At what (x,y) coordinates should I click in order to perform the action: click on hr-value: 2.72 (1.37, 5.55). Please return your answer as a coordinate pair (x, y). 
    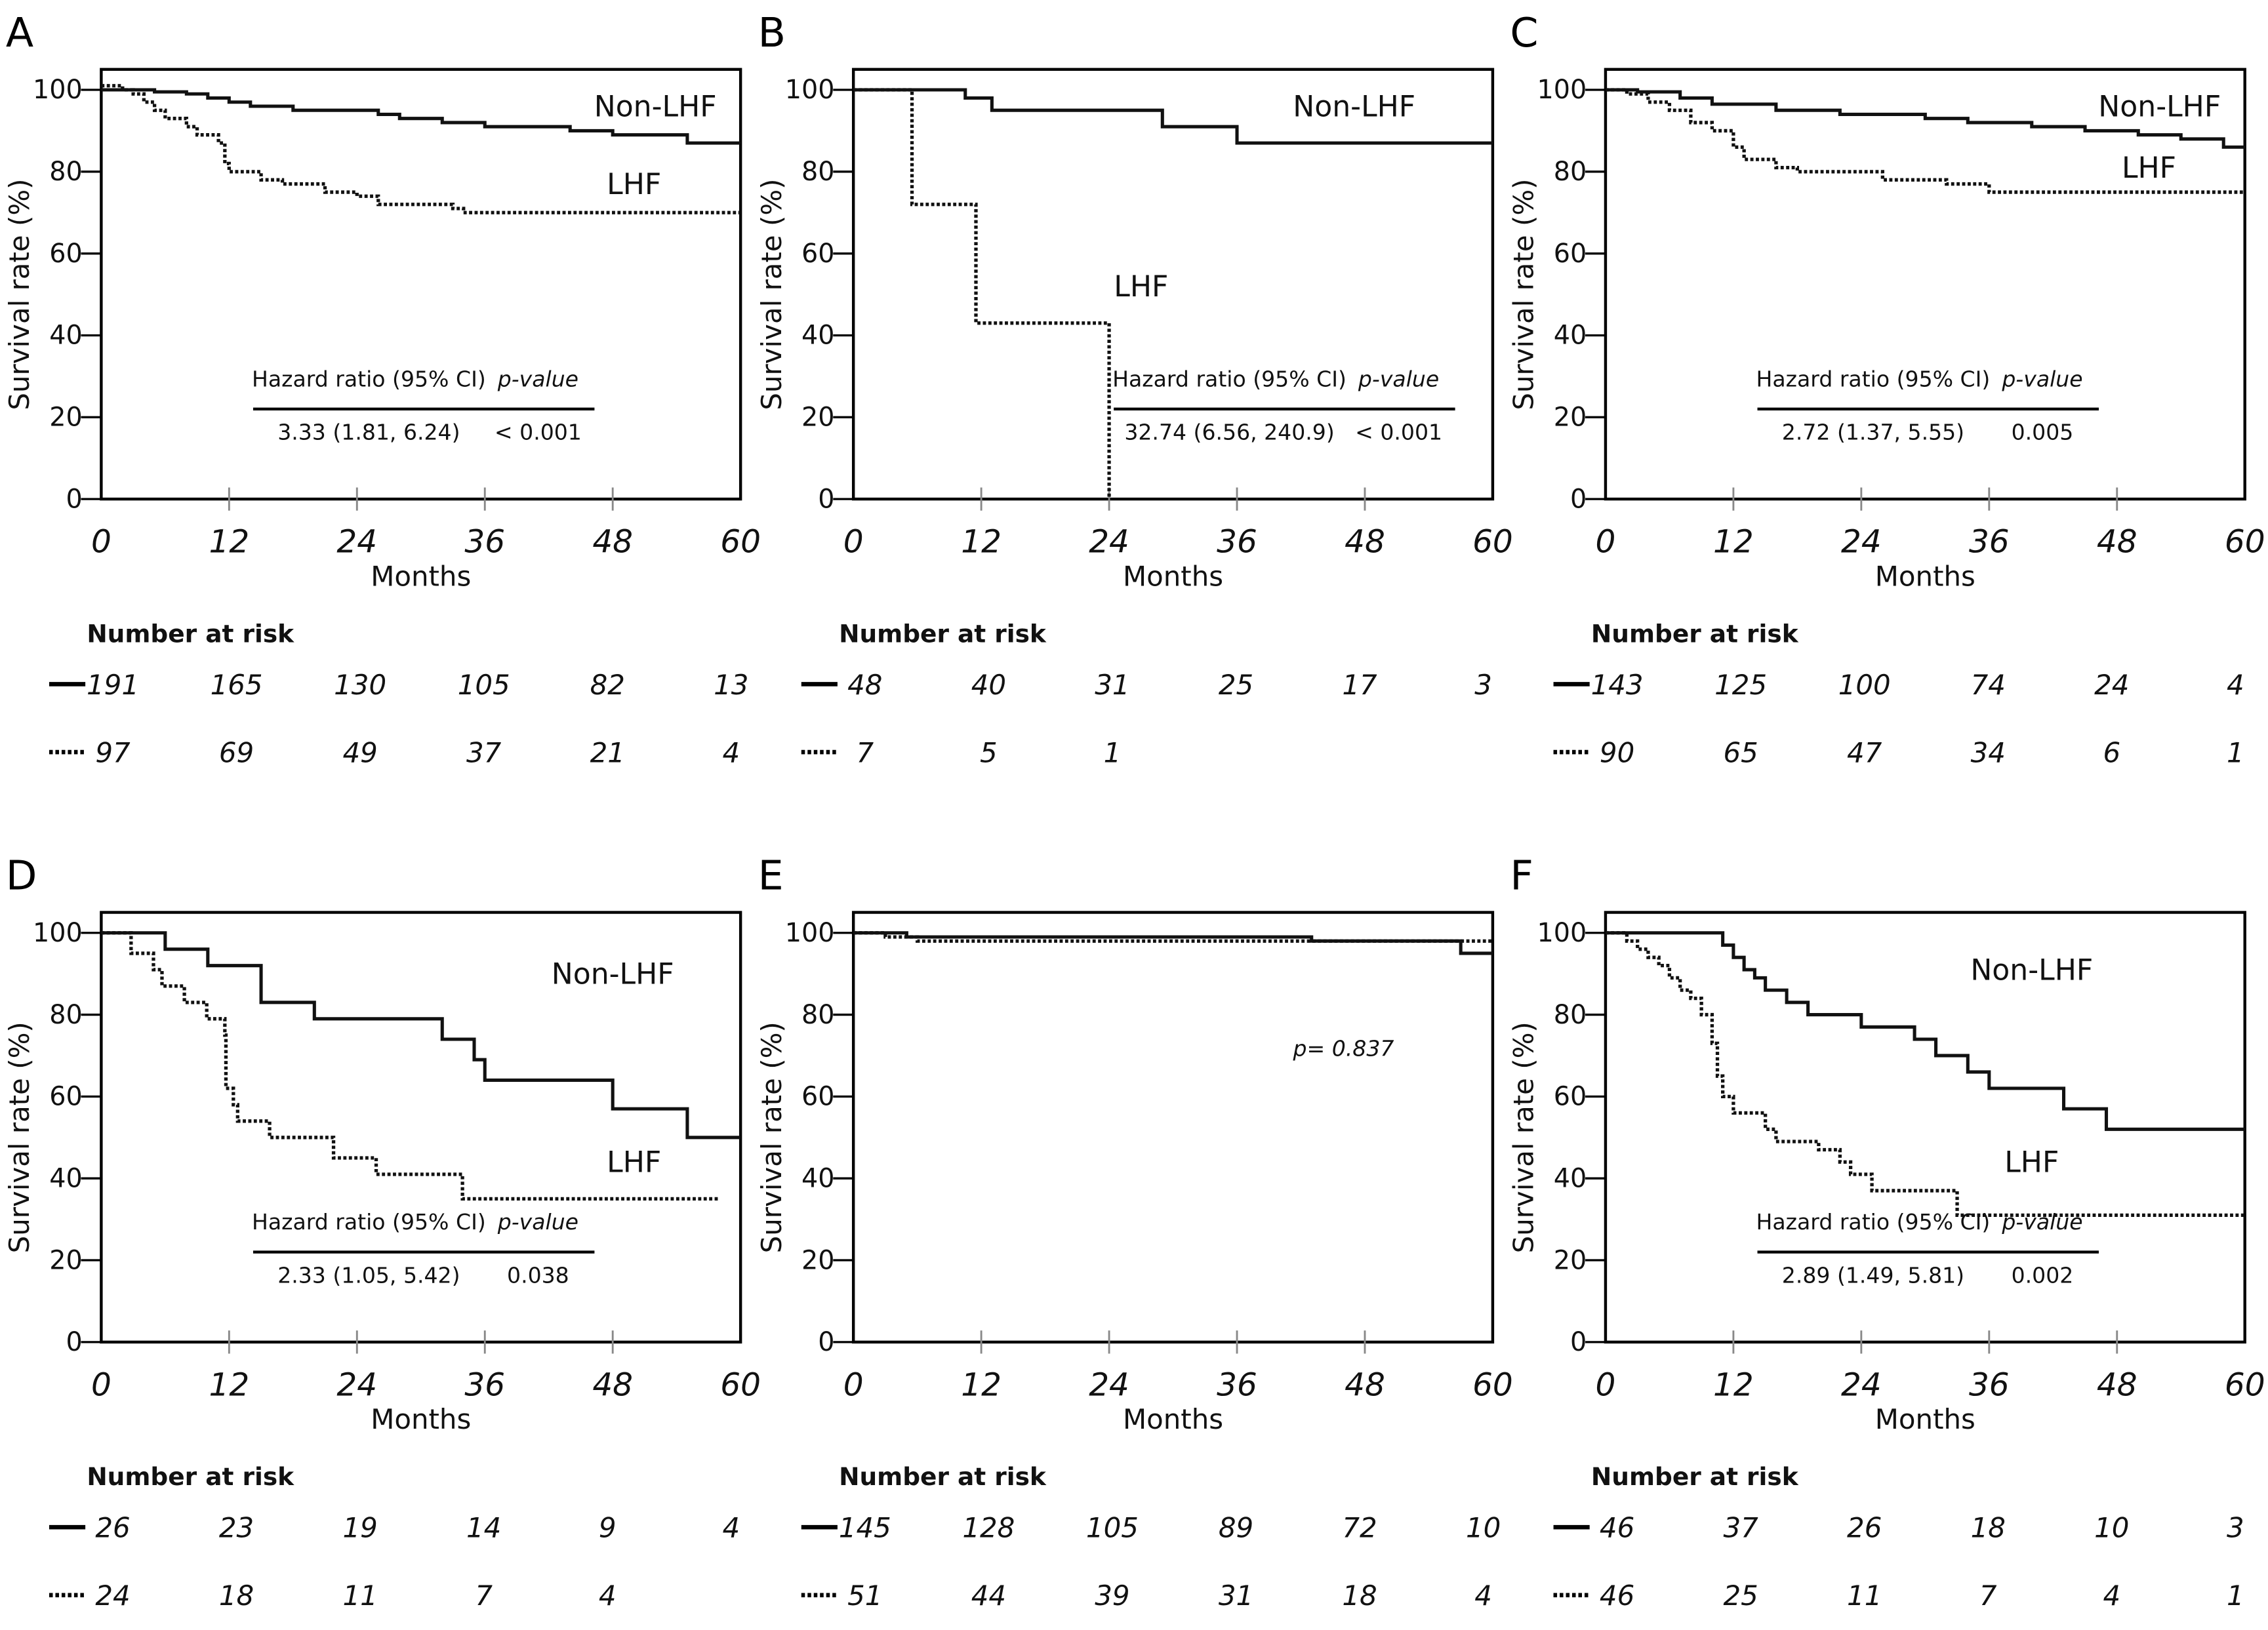
    Looking at the image, I should click on (1873, 433).